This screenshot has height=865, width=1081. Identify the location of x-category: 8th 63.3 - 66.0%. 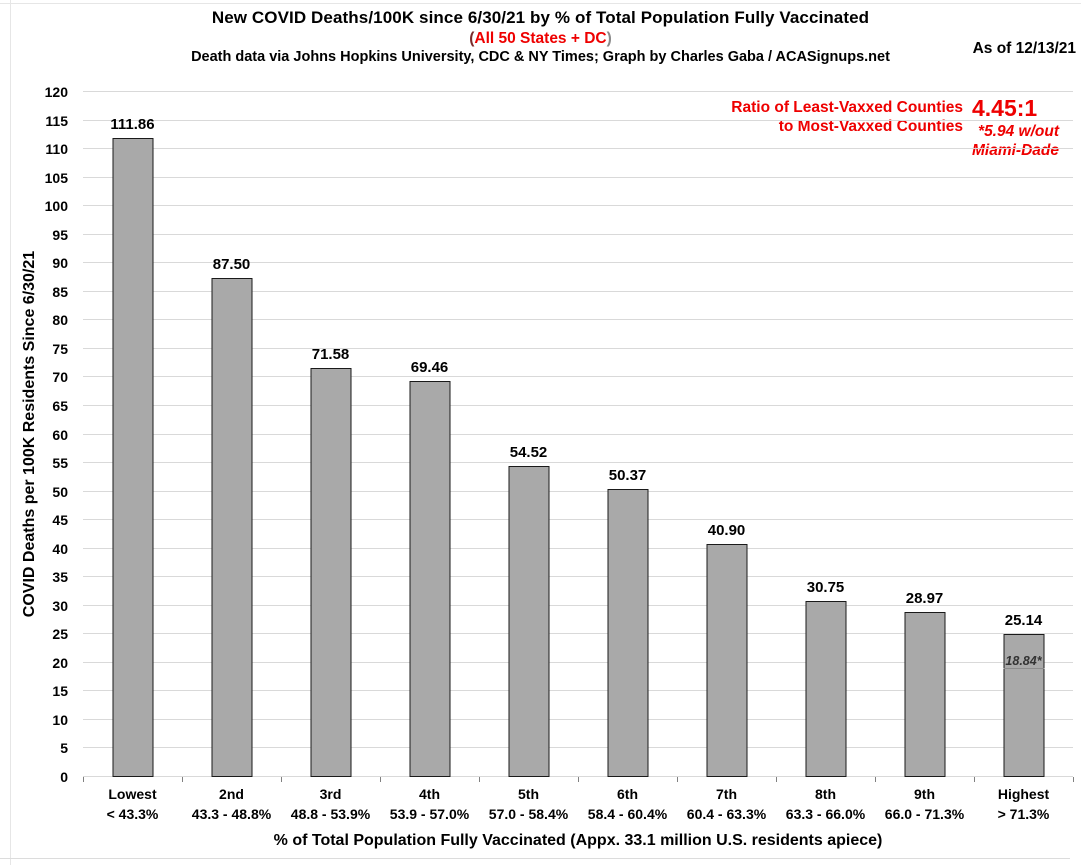
(825, 804).